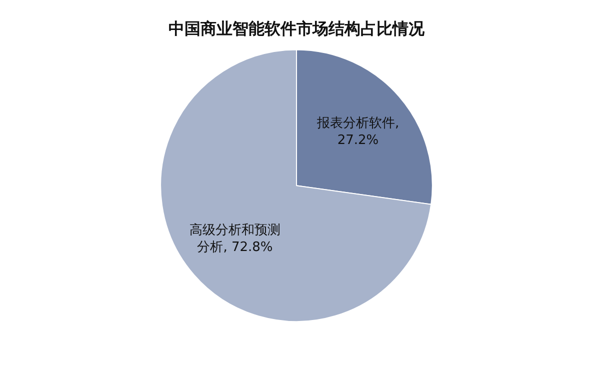 The height and width of the screenshot is (372, 593). Describe the element at coordinates (358, 132) in the screenshot. I see `slice-label: 报表分析软件, 27.2%` at that location.